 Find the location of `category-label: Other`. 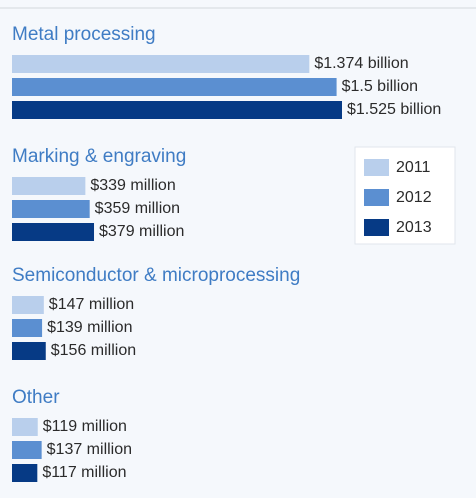

category-label: Other is located at coordinates (36, 397).